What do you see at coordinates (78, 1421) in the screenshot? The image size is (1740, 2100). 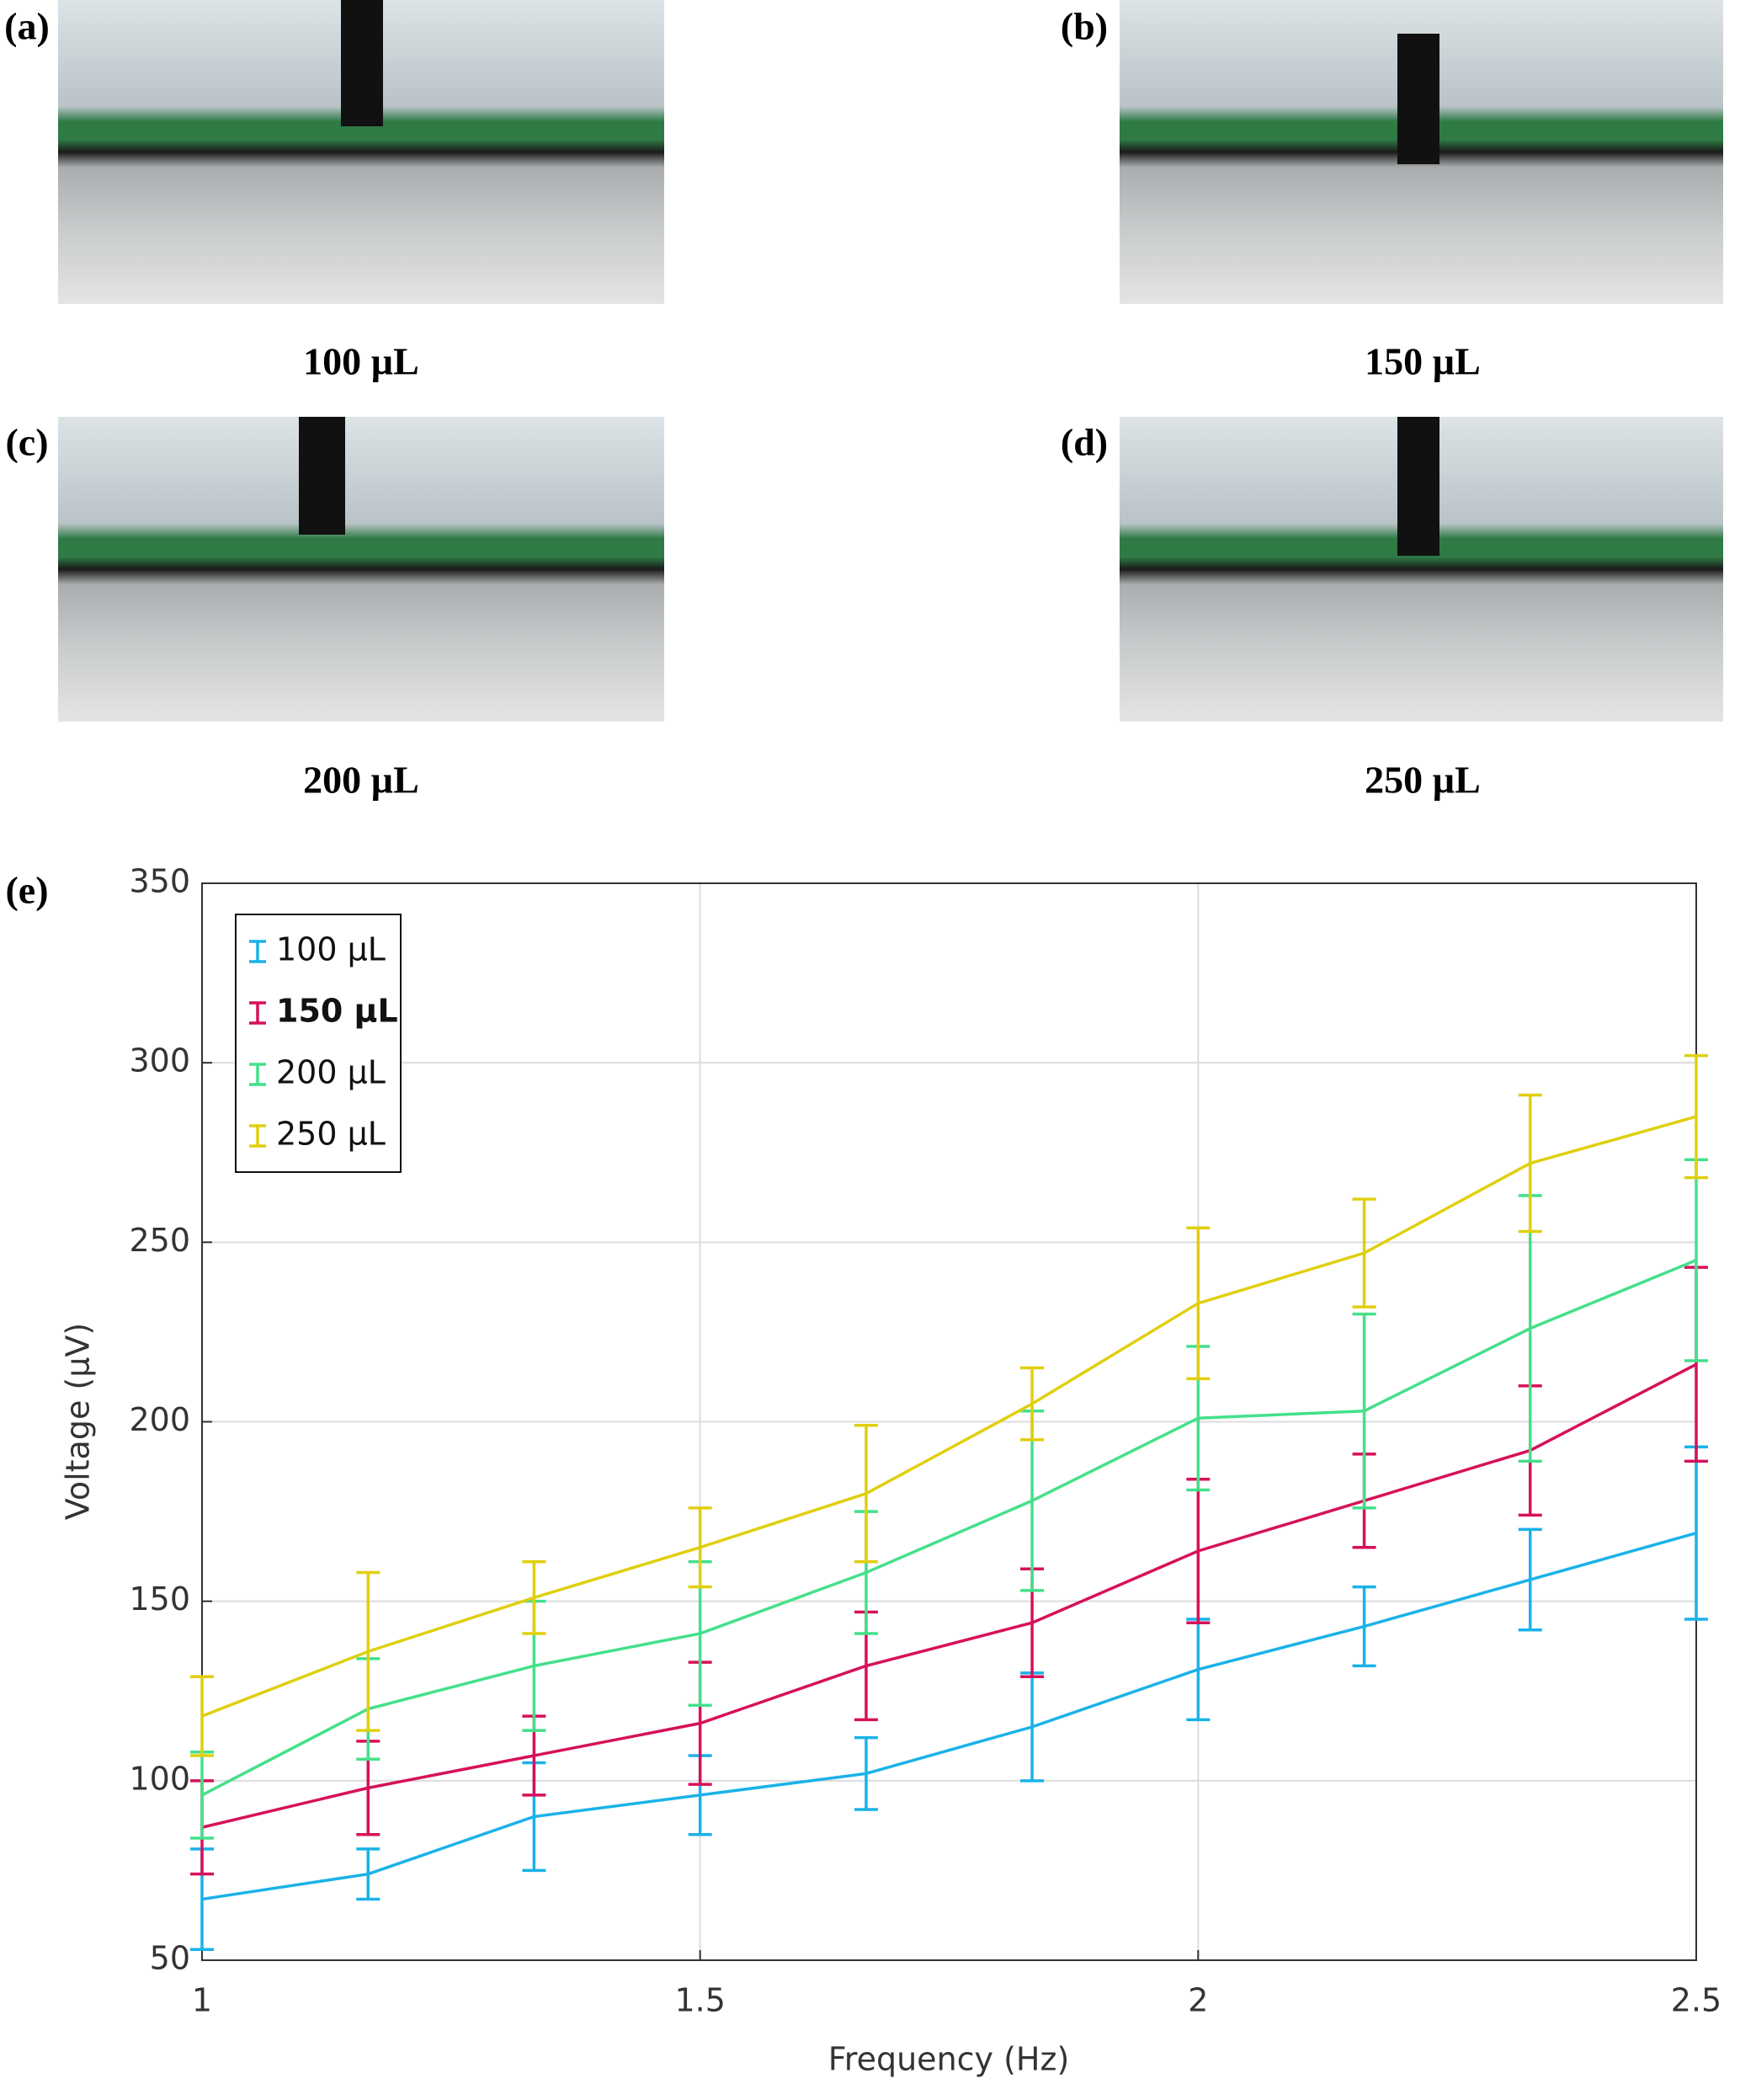 I see `y-axis-label: Voltage (µV)` at bounding box center [78, 1421].